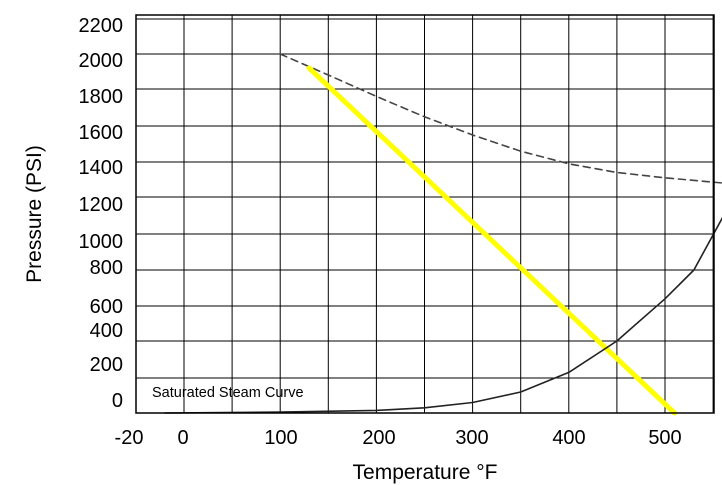 The image size is (722, 485). What do you see at coordinates (471, 438) in the screenshot?
I see `x-tick-label: 300` at bounding box center [471, 438].